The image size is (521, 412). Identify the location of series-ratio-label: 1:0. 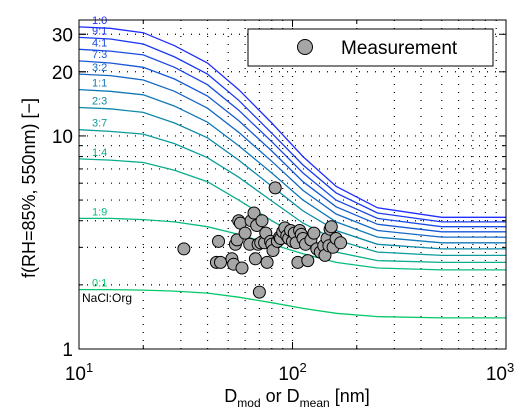
(99, 21).